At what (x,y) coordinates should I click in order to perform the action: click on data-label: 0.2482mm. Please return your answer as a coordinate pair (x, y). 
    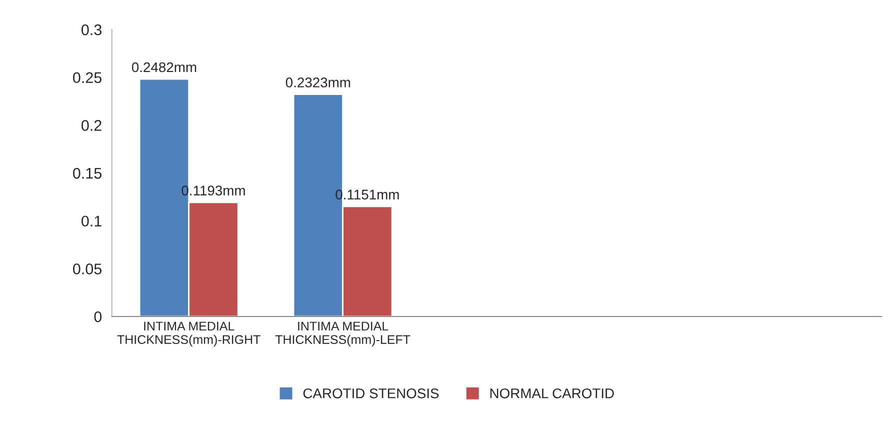
    Looking at the image, I should click on (164, 67).